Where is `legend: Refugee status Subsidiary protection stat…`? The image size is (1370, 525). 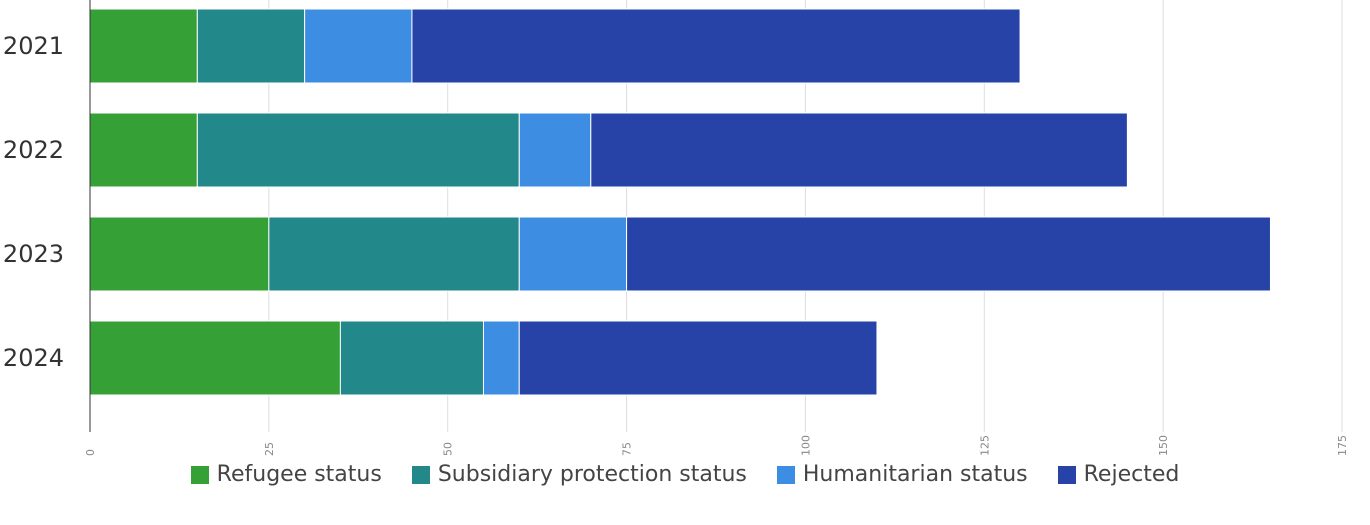 legend: Refugee status Subsidiary protection stat… is located at coordinates (685, 474).